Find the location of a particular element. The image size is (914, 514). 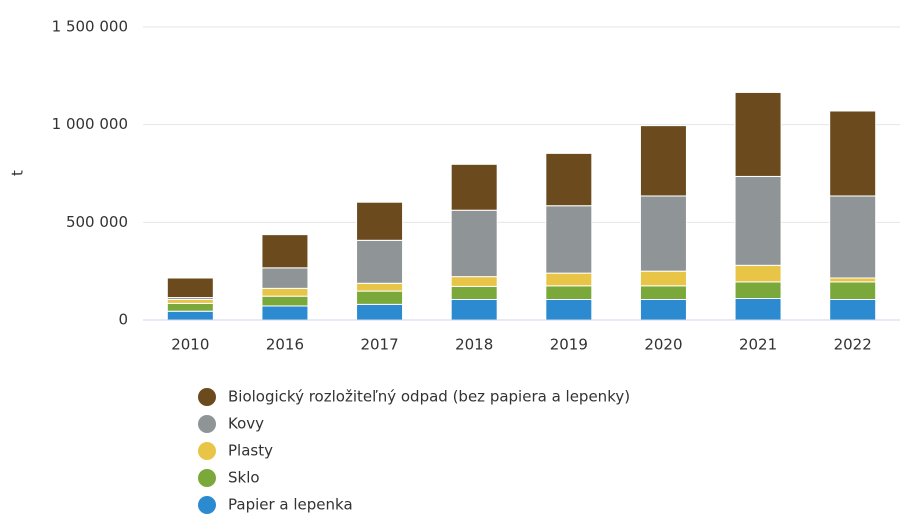

x-tick-label: 2022 is located at coordinates (853, 345).